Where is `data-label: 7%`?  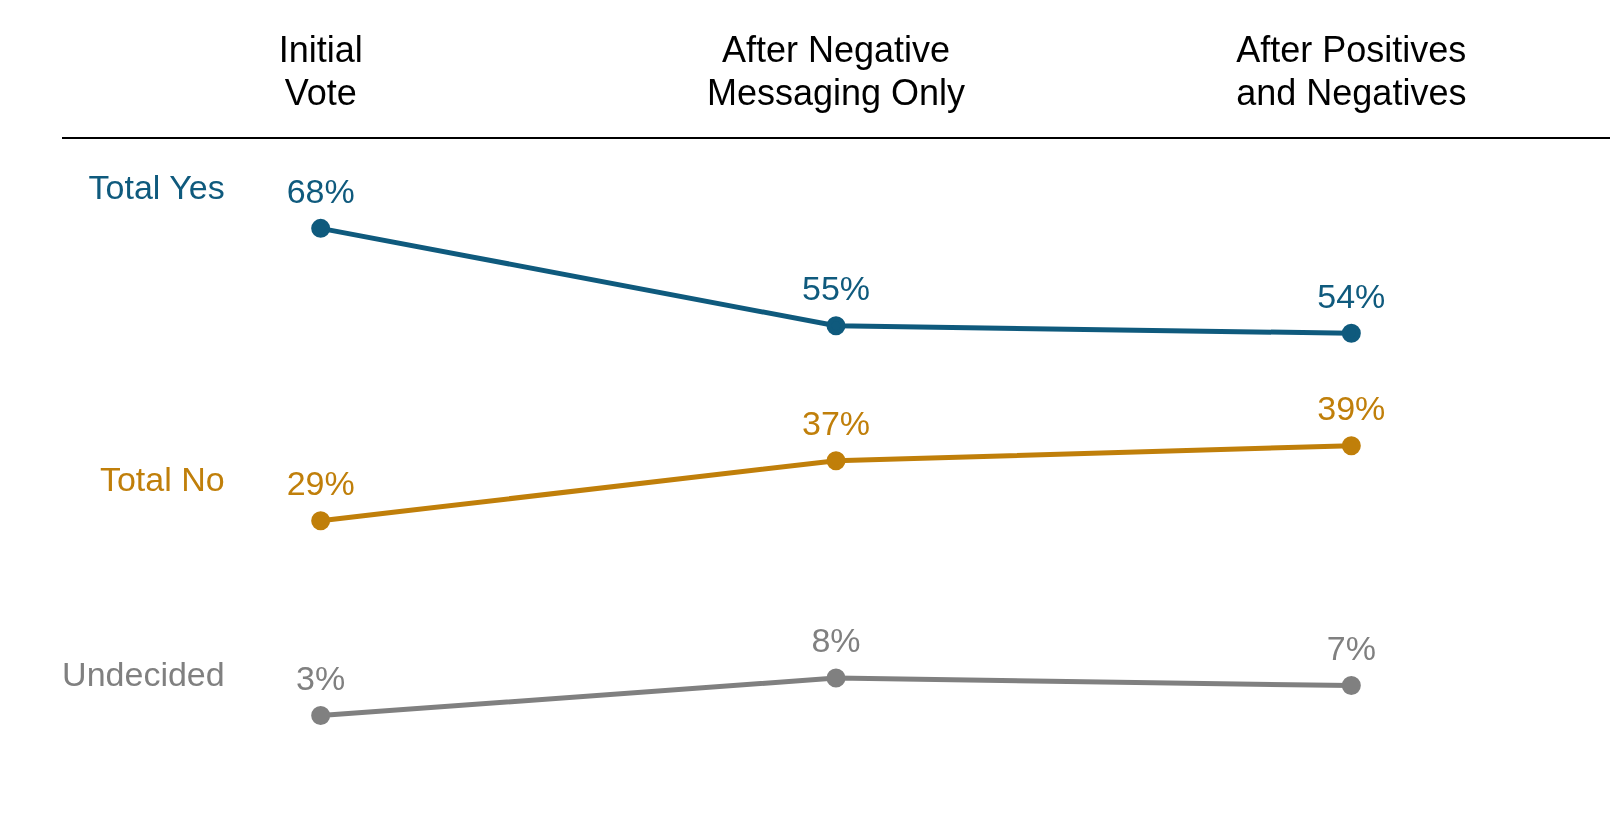
data-label: 7% is located at coordinates (1351, 647).